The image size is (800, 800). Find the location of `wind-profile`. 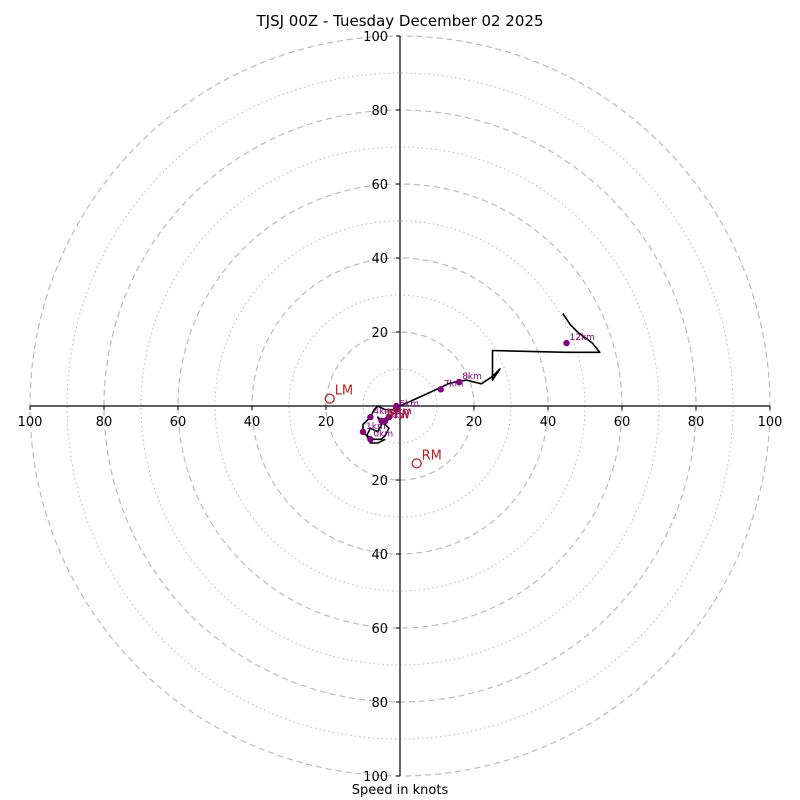

wind-profile is located at coordinates (500, 360).